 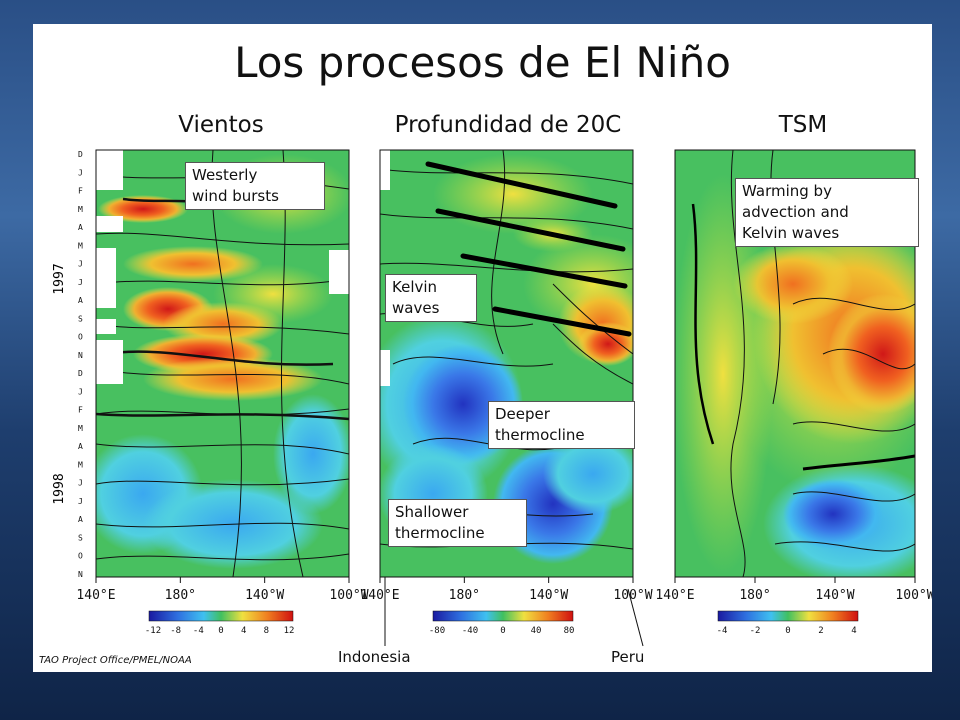 I want to click on label-warming-line3: Kelvin waves, so click(x=791, y=233).